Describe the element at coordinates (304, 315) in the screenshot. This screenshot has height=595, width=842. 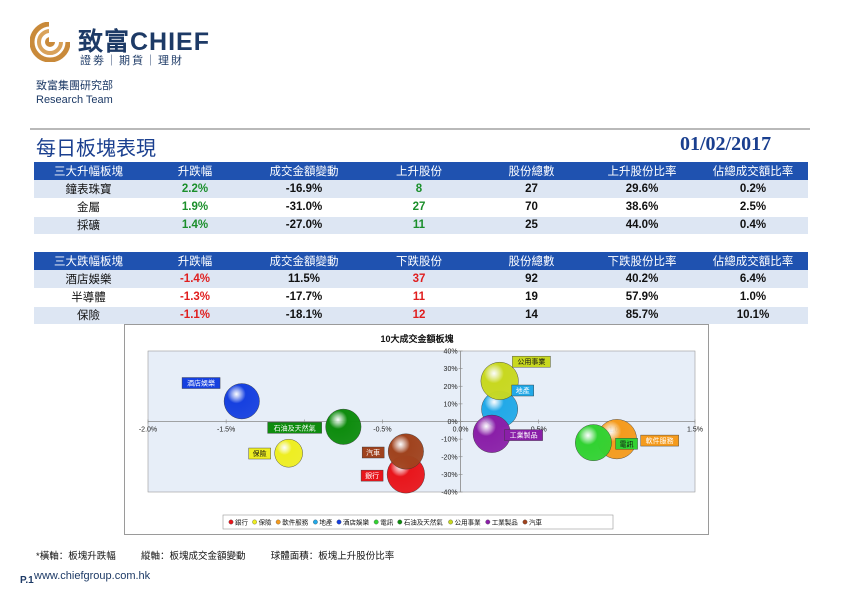
I see `turnover-change: -18.1%` at that location.